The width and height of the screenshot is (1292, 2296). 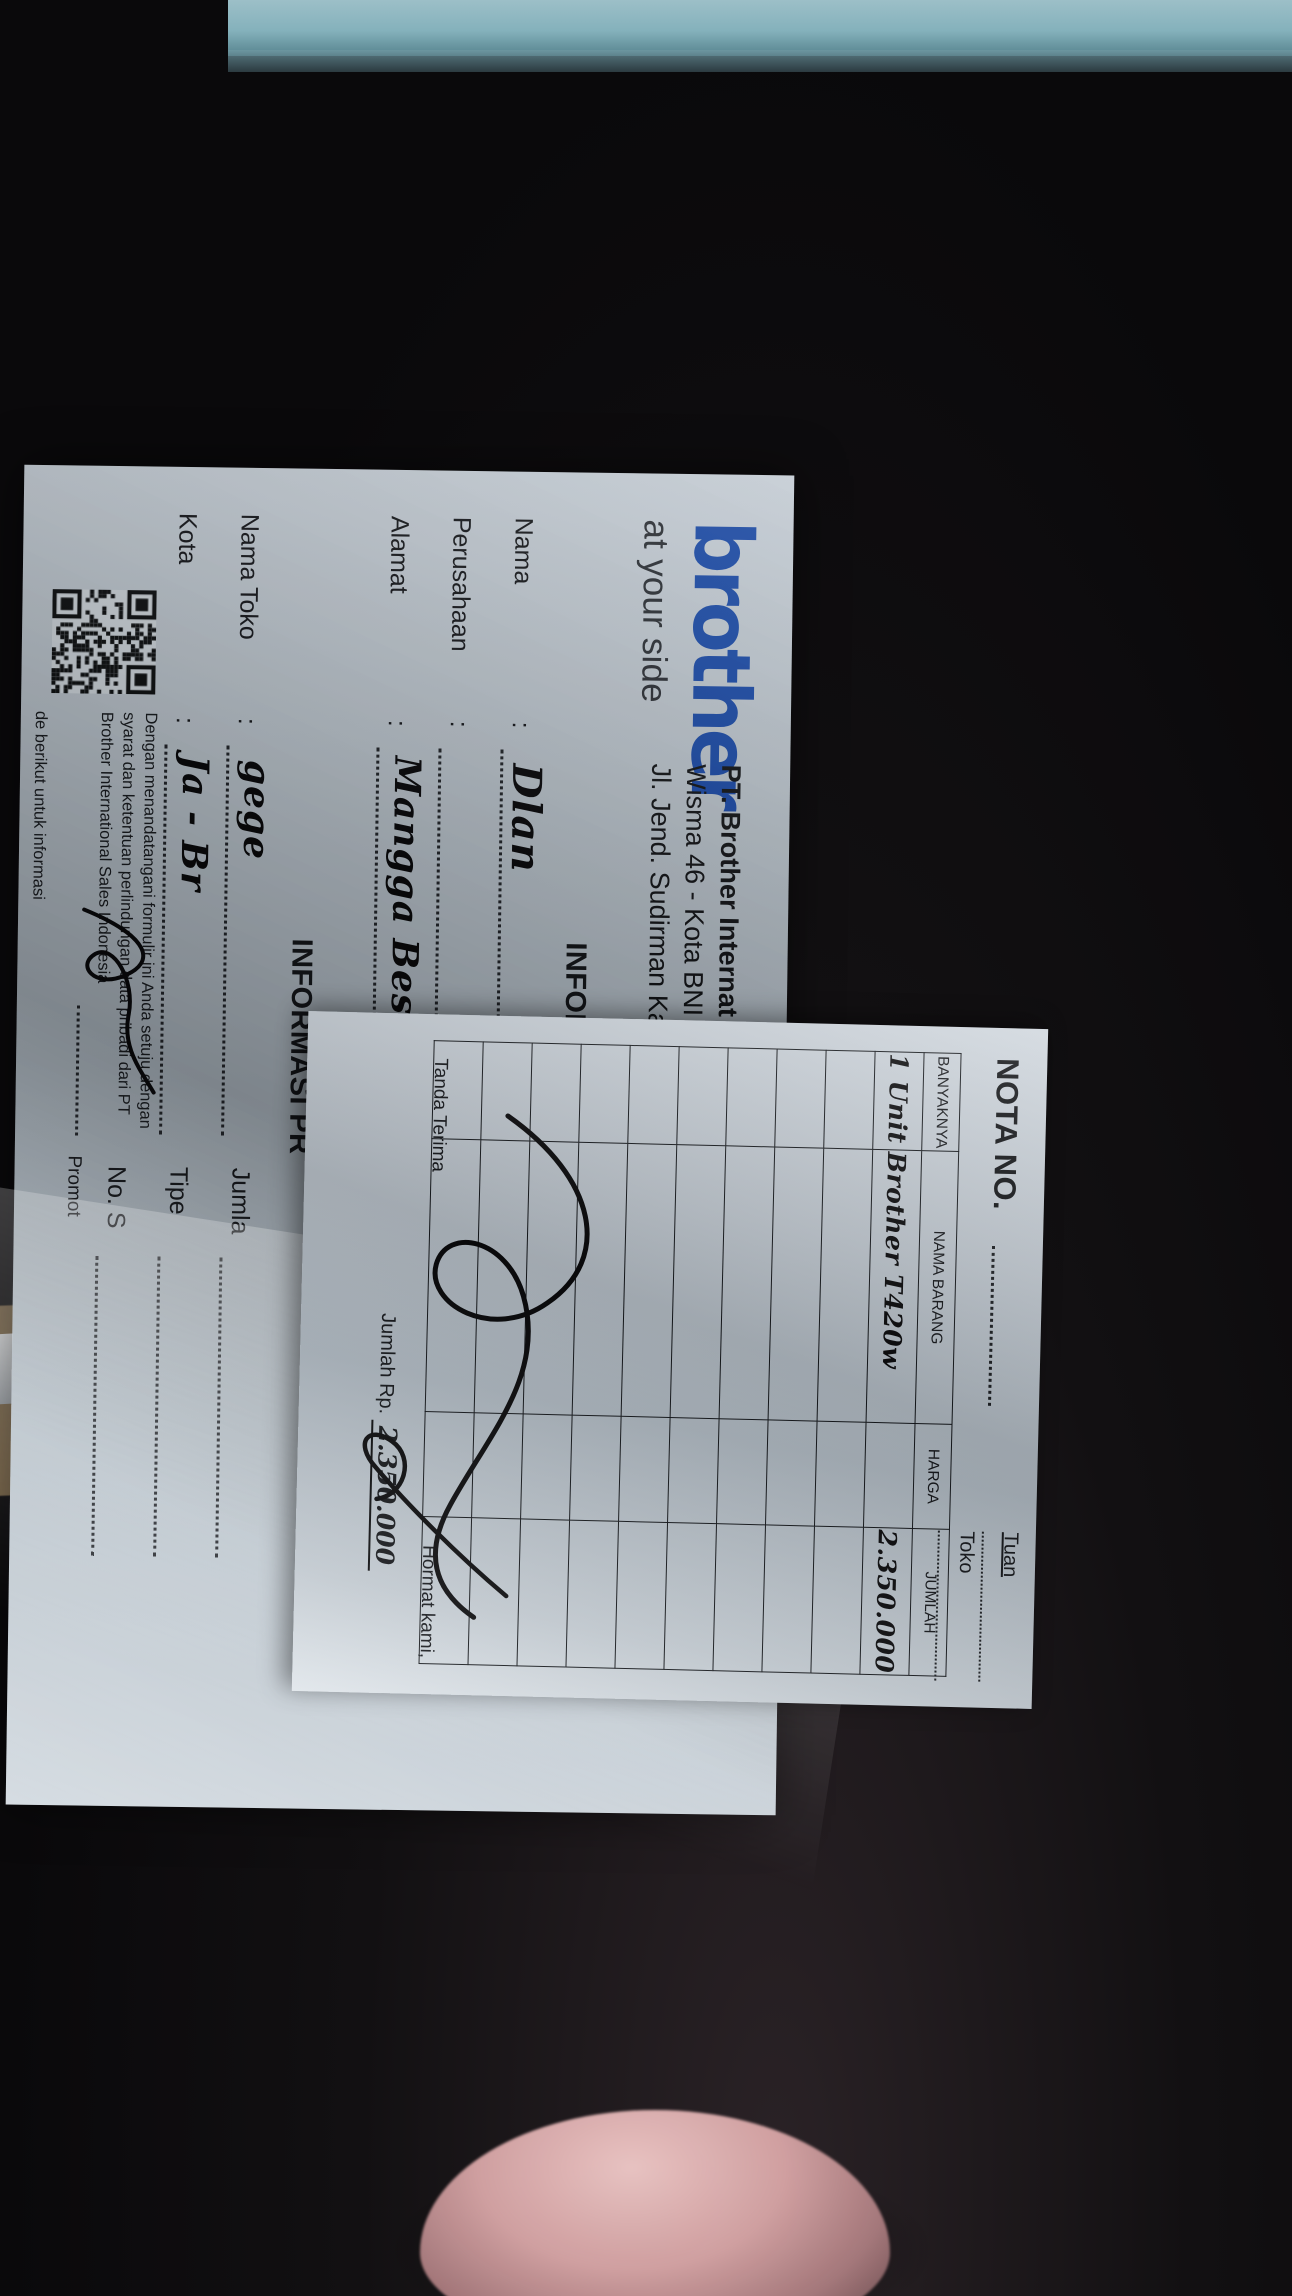 What do you see at coordinates (694, 890) in the screenshot?
I see `company-address-line1: Wisma 46 - Kota BNI` at bounding box center [694, 890].